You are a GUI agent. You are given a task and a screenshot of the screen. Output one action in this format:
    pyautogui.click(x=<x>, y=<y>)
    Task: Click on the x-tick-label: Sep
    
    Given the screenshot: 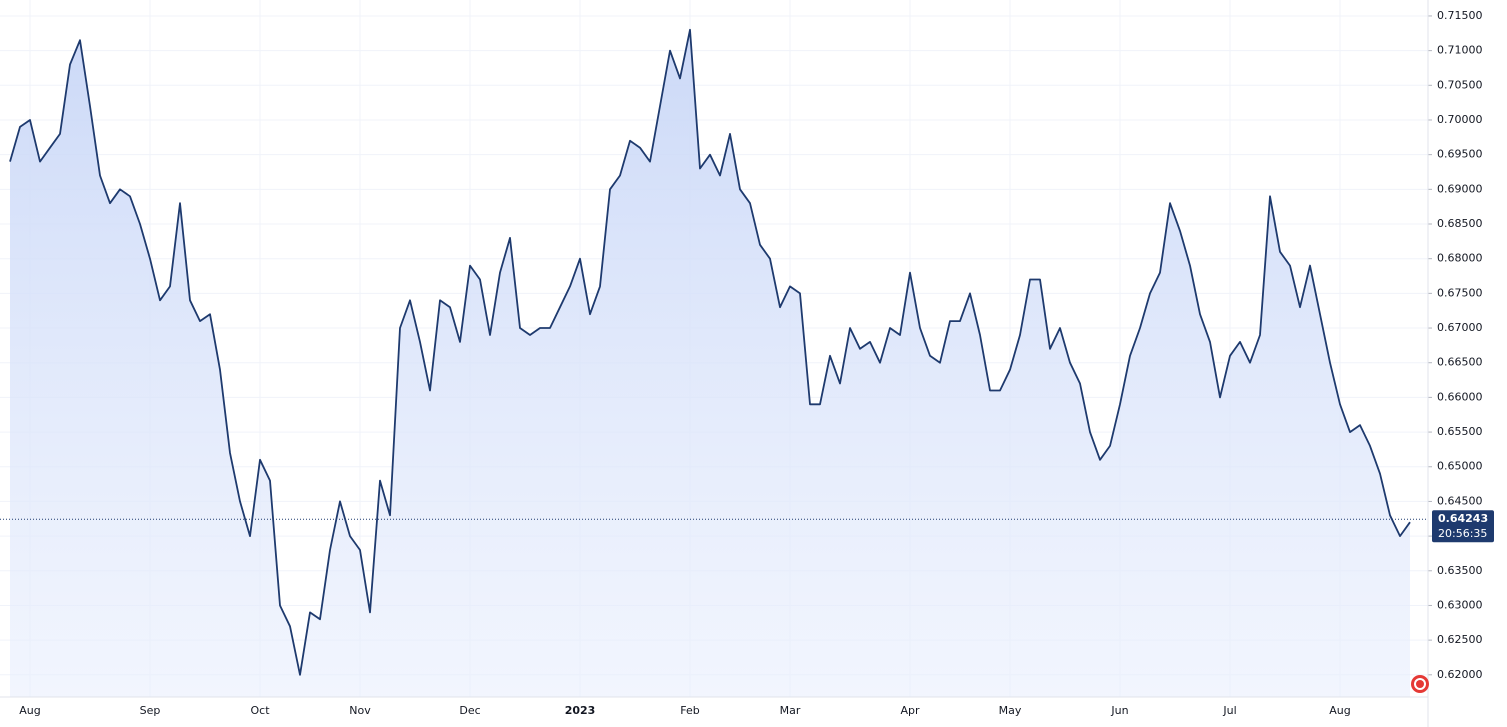 What is the action you would take?
    pyautogui.click(x=150, y=710)
    